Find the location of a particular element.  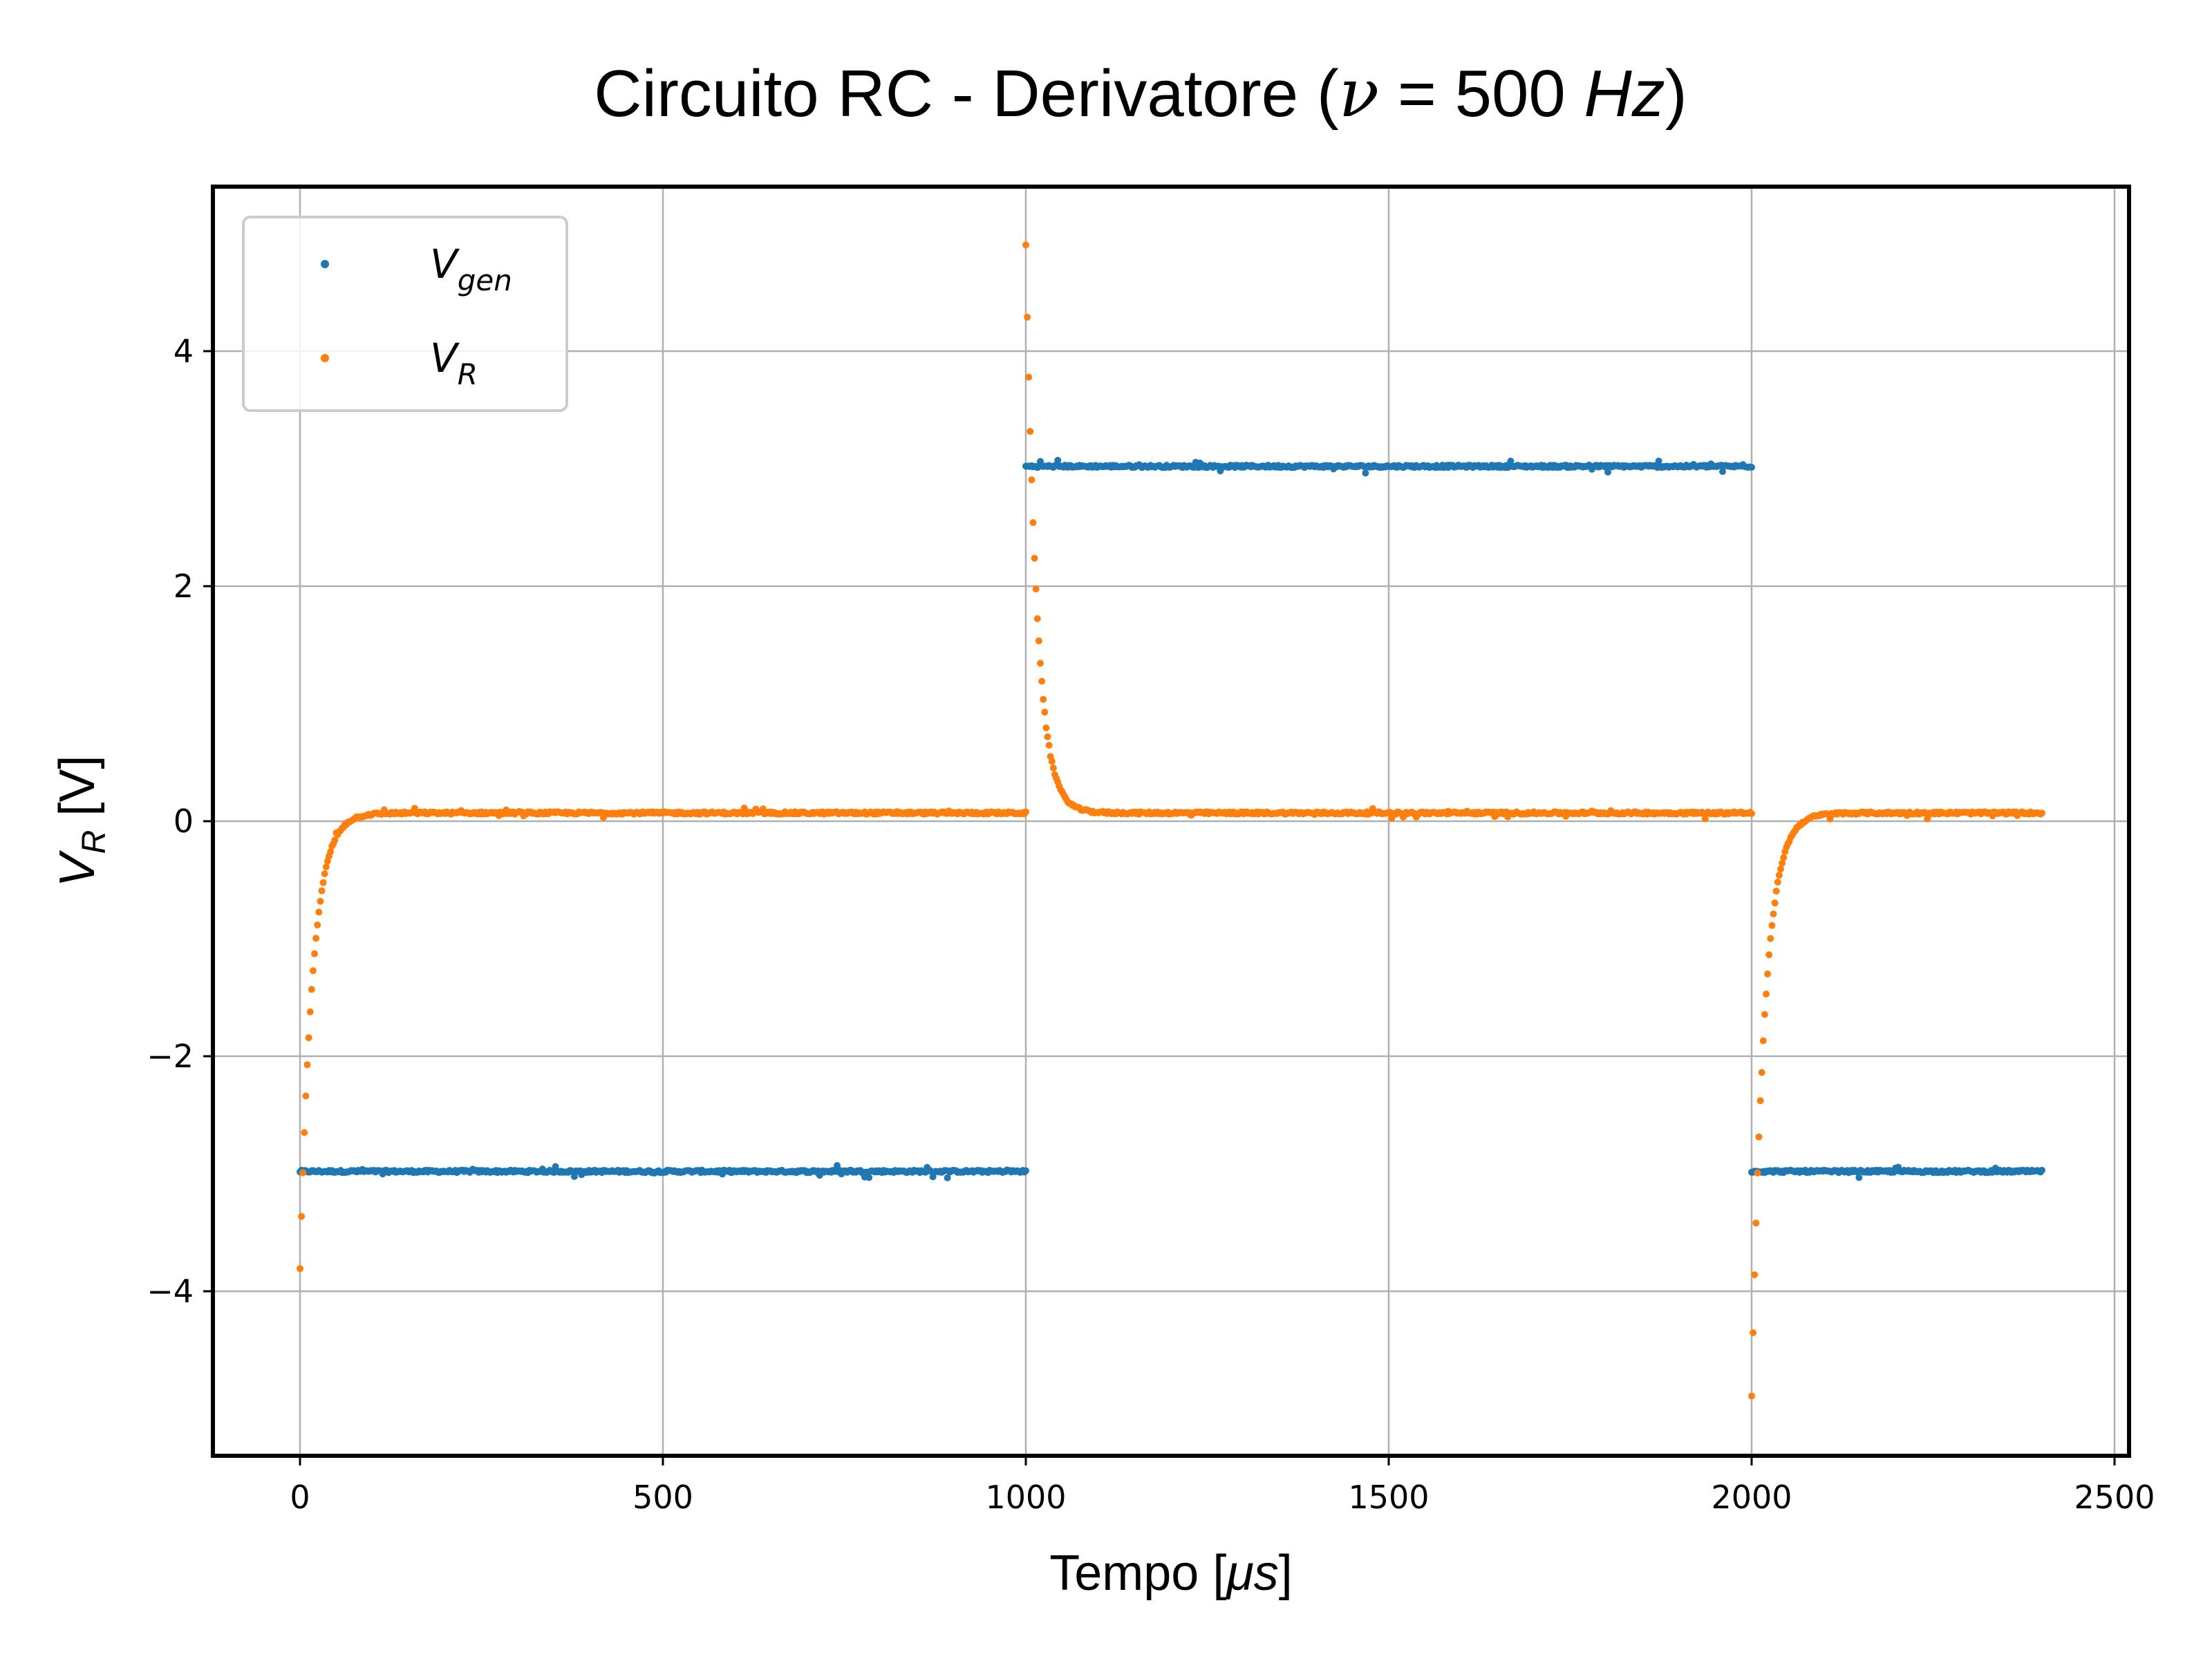

x-tick-label: 1000 is located at coordinates (1025, 1497).